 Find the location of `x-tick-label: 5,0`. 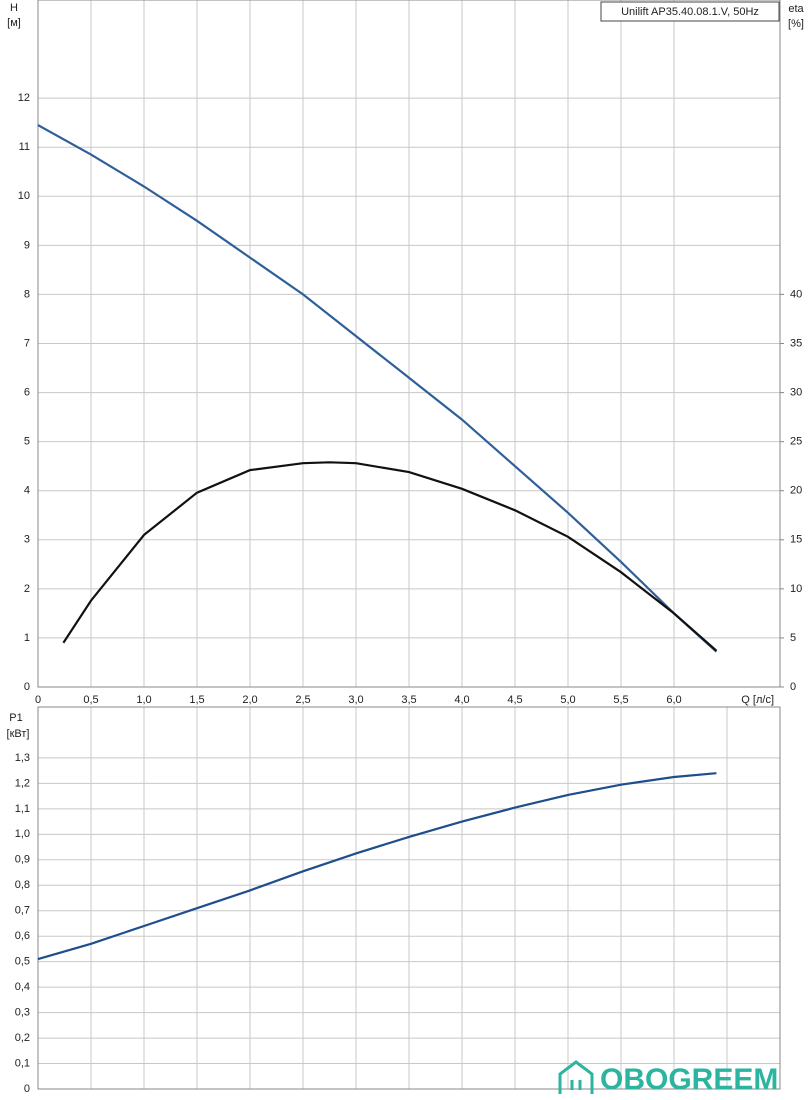

x-tick-label: 5,0 is located at coordinates (567, 700).